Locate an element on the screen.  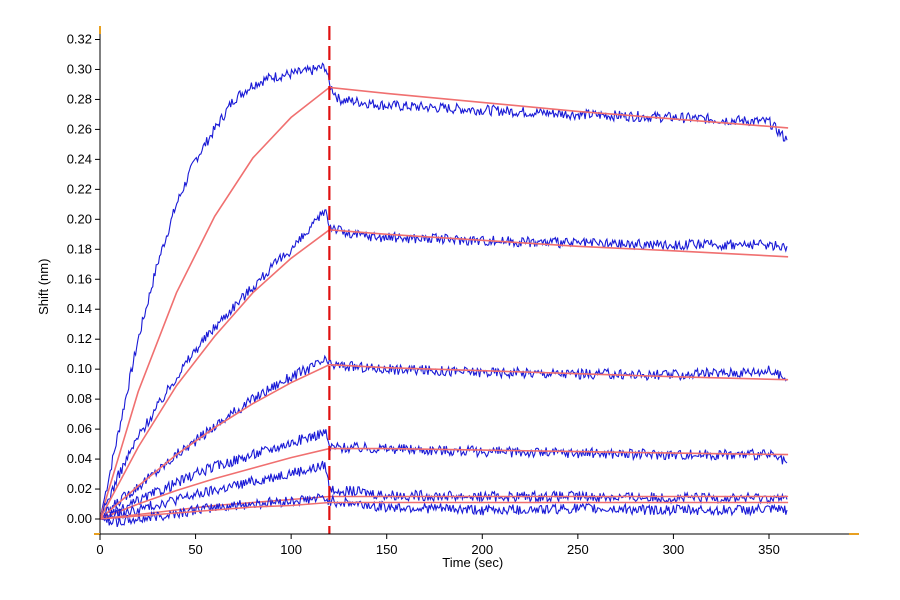
y-tick-label: 0.30 is located at coordinates (79, 68).